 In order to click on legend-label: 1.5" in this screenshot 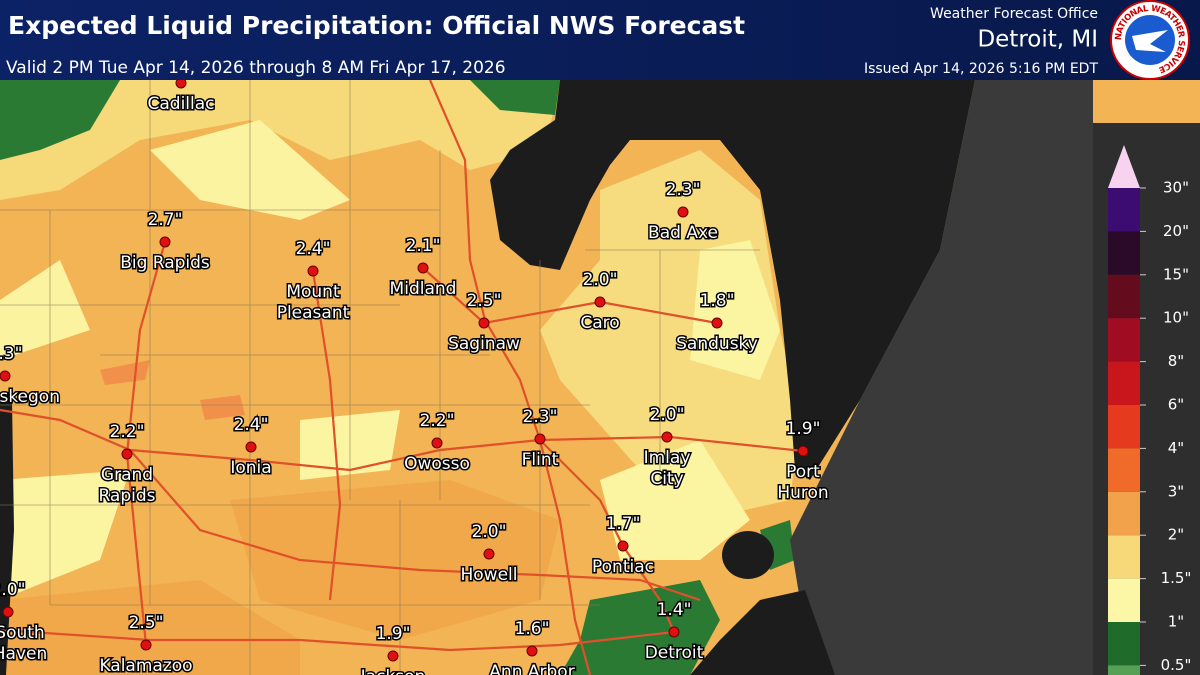, I will do `click(1176, 578)`.